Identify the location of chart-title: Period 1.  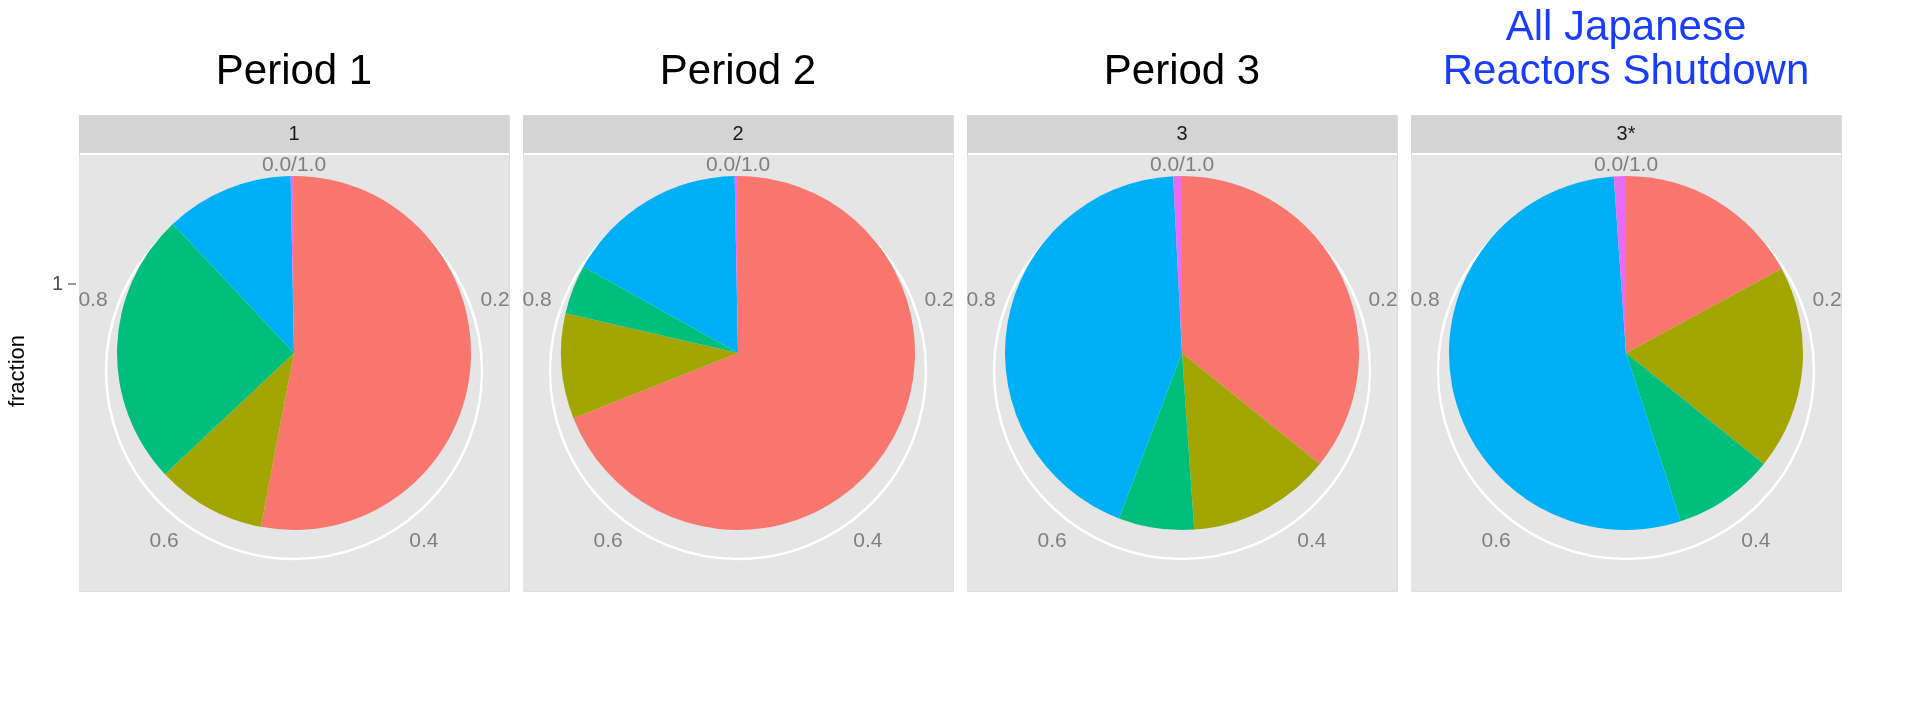
(294, 69).